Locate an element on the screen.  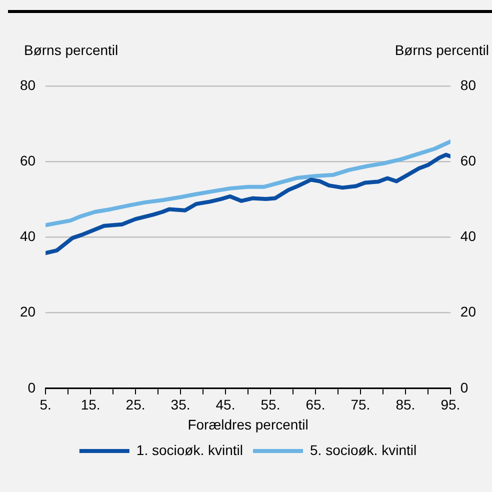
y2-tick-label: 20 is located at coordinates (468, 312).